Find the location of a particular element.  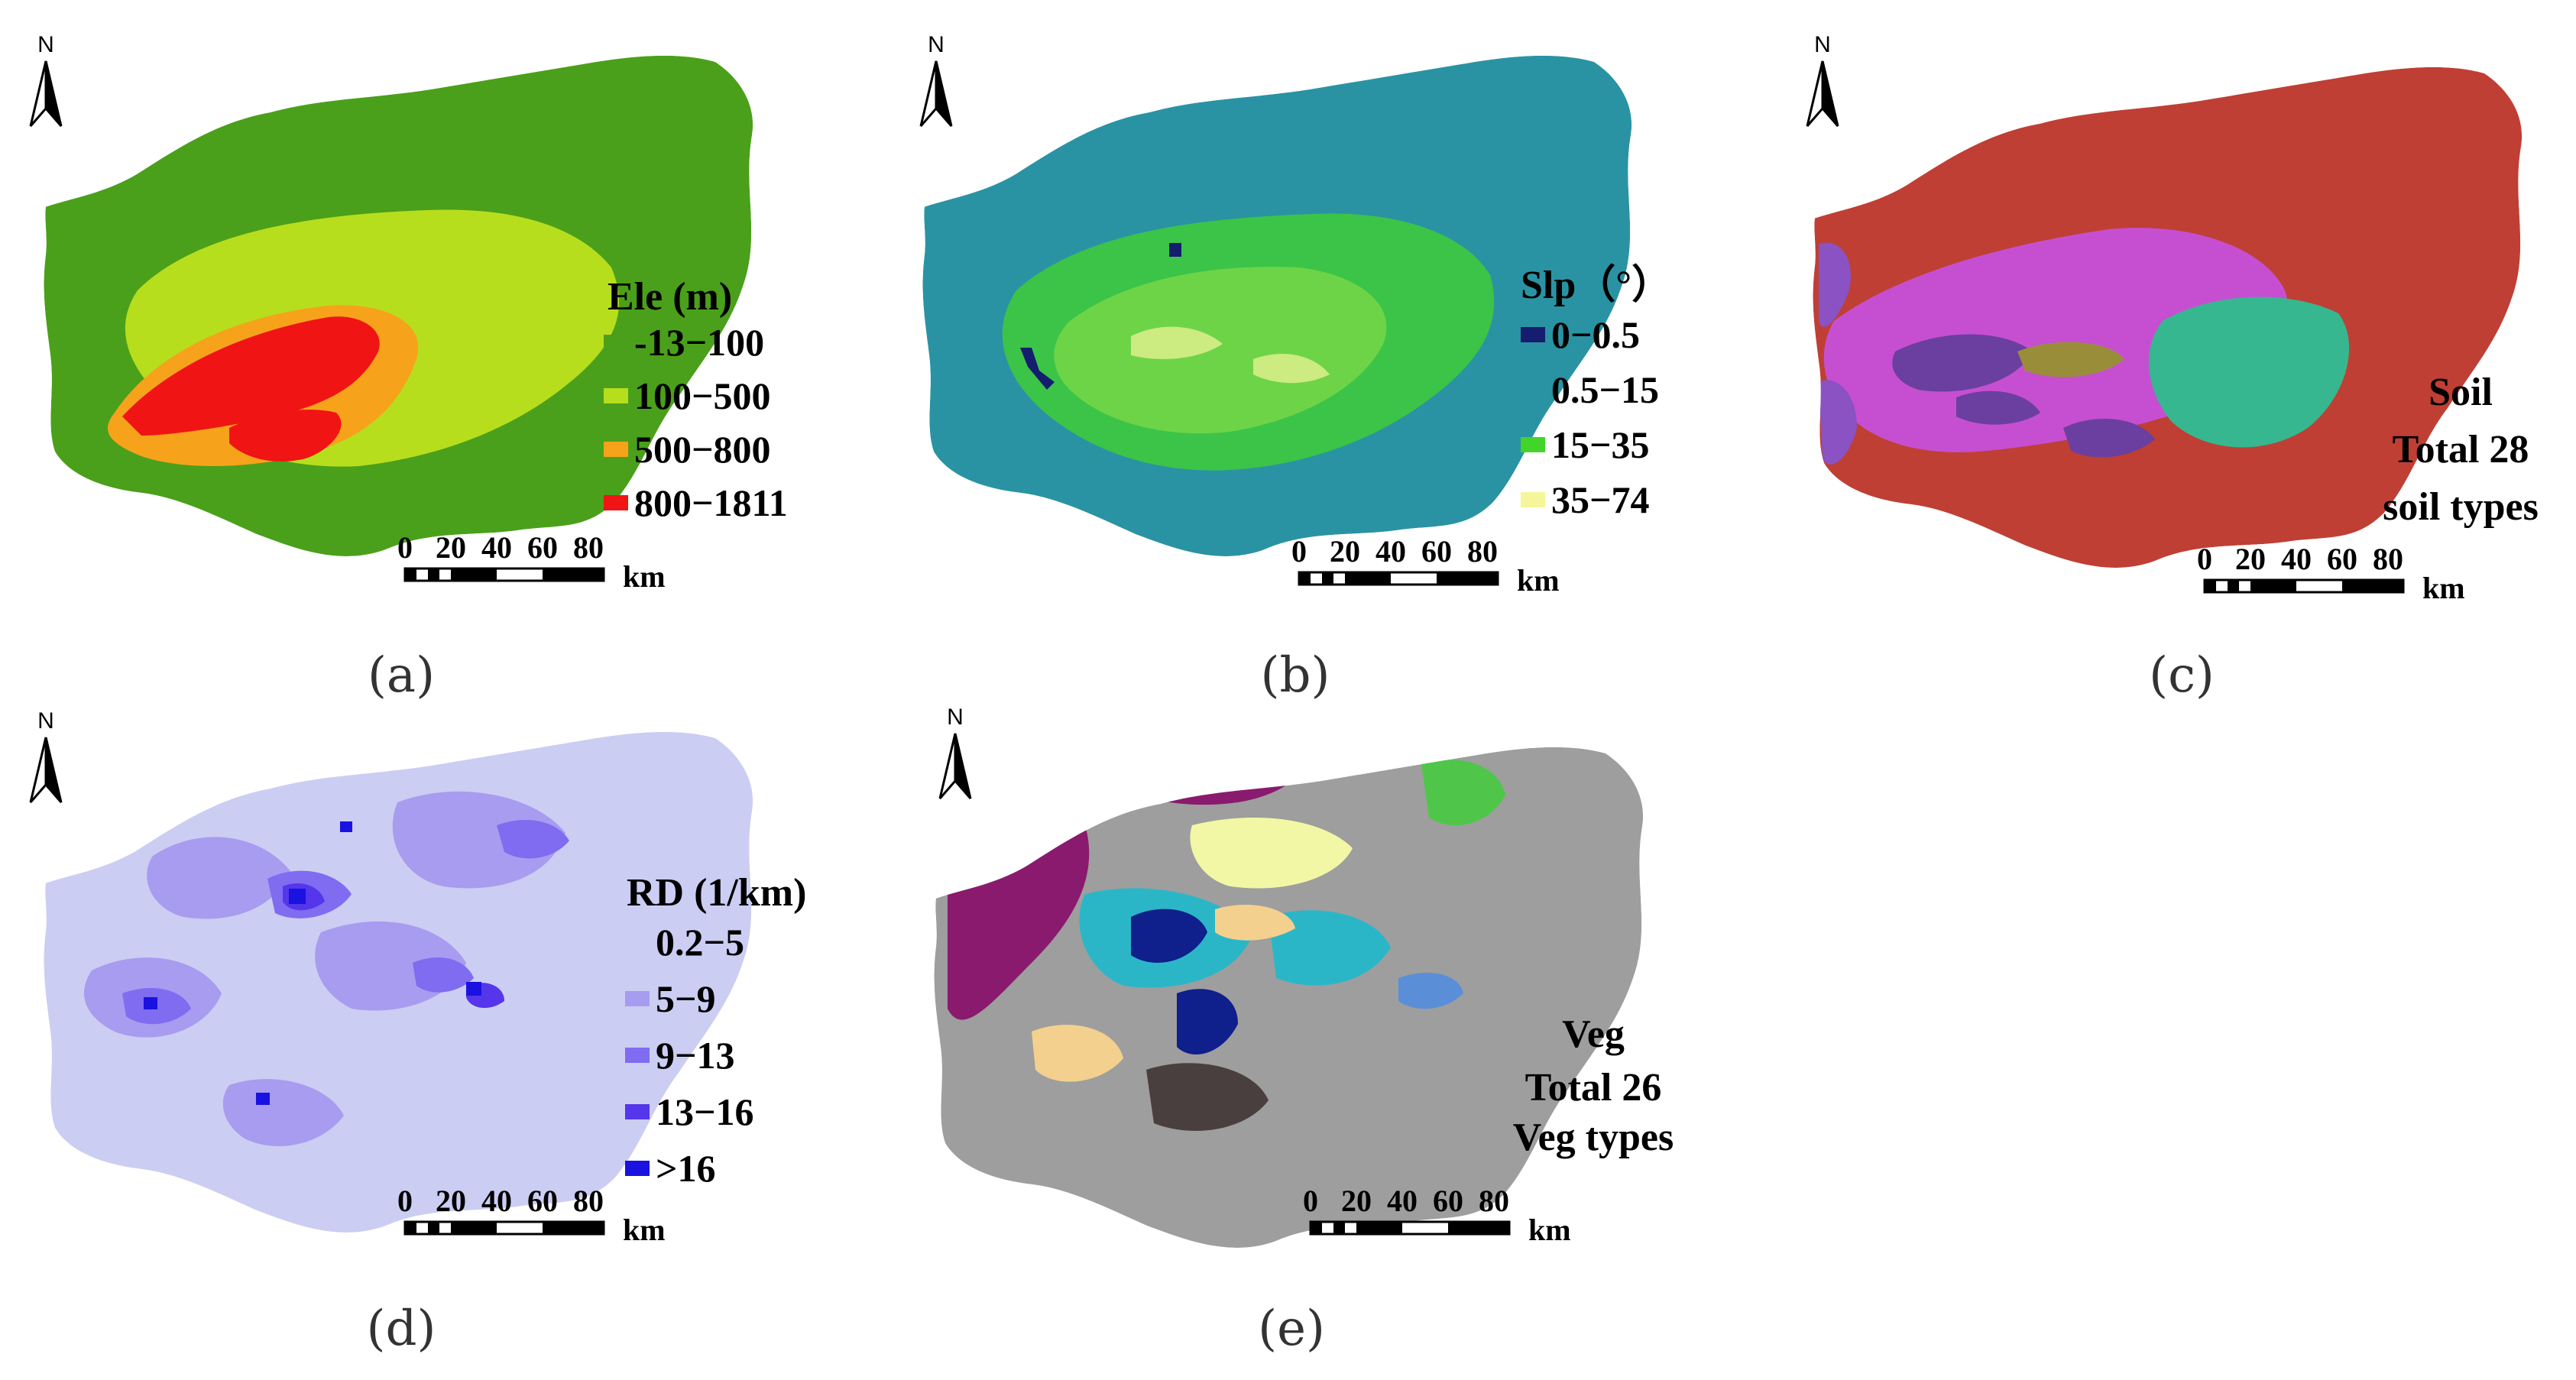

slope-legend: Slp（°） 0−0.5 0.5−15 15−35 35−74 is located at coordinates (1596, 392).